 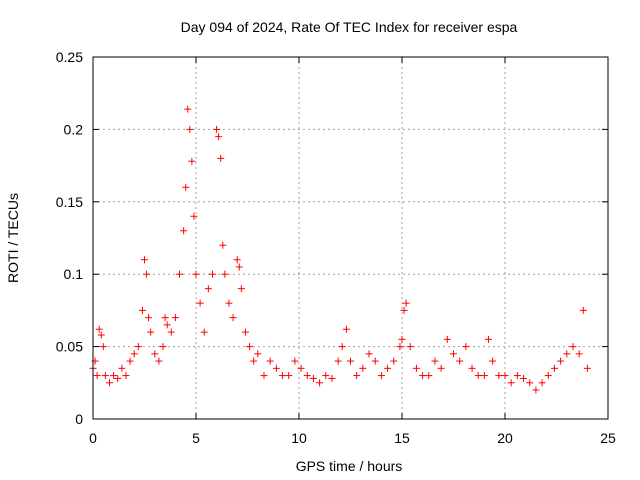 What do you see at coordinates (79, 419) in the screenshot?
I see `y-tick-label: 0` at bounding box center [79, 419].